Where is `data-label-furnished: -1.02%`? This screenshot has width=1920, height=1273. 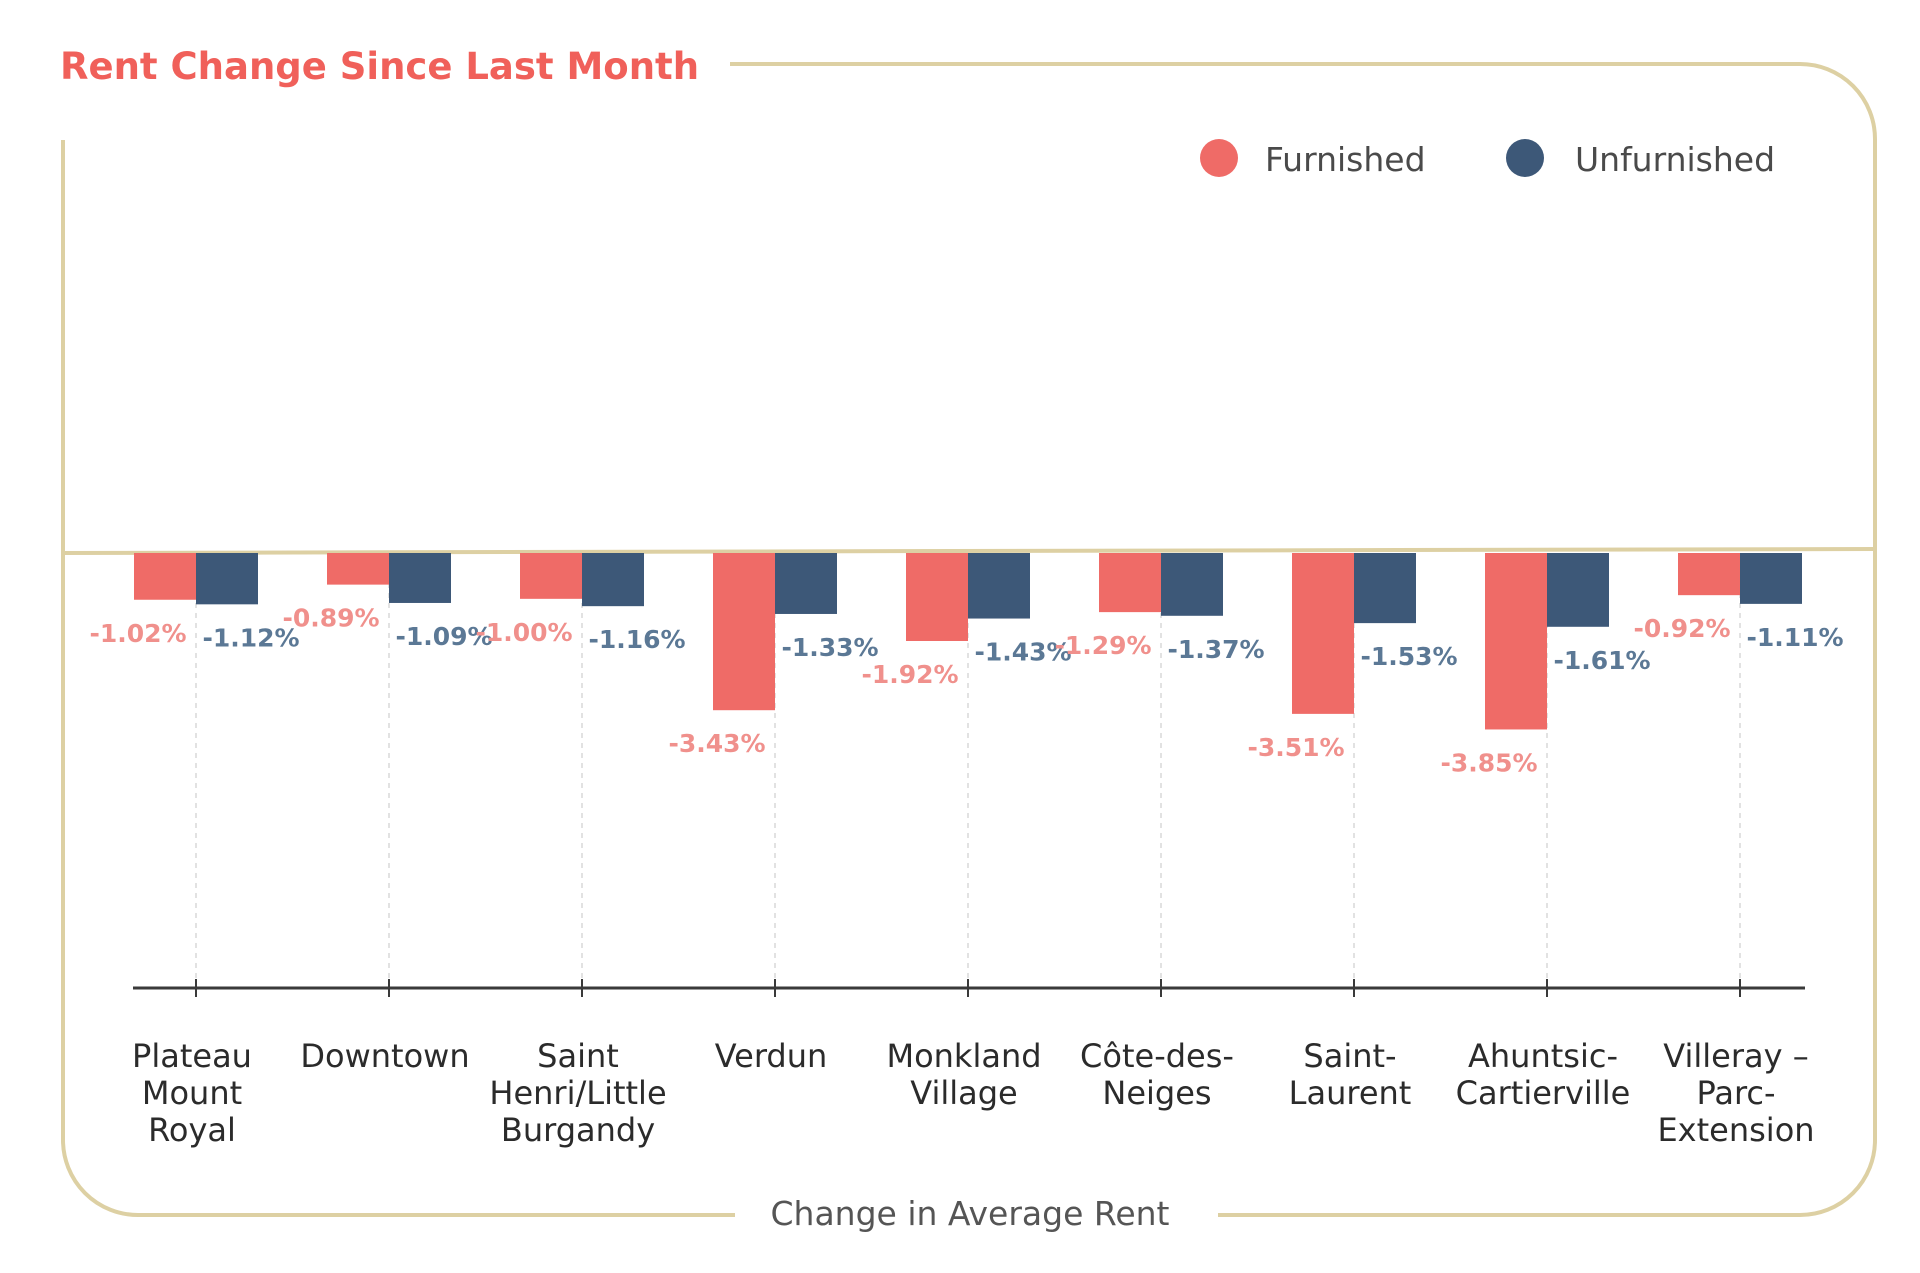
data-label-furnished: -1.02% is located at coordinates (137, 633).